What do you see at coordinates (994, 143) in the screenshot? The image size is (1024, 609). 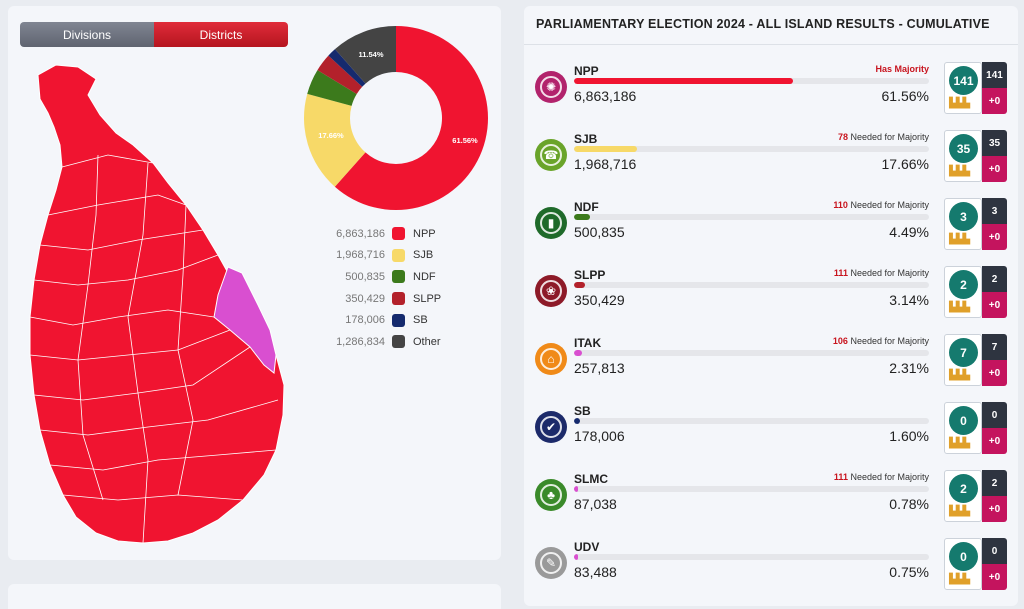 I see `seat-total: 35` at bounding box center [994, 143].